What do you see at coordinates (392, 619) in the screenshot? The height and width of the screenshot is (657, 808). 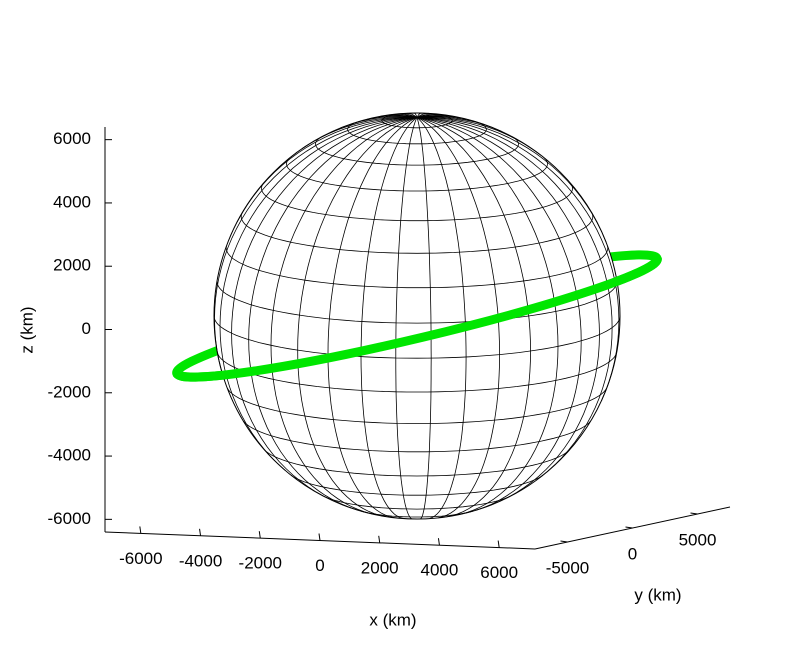 I see `x-axis-label: x (km)` at bounding box center [392, 619].